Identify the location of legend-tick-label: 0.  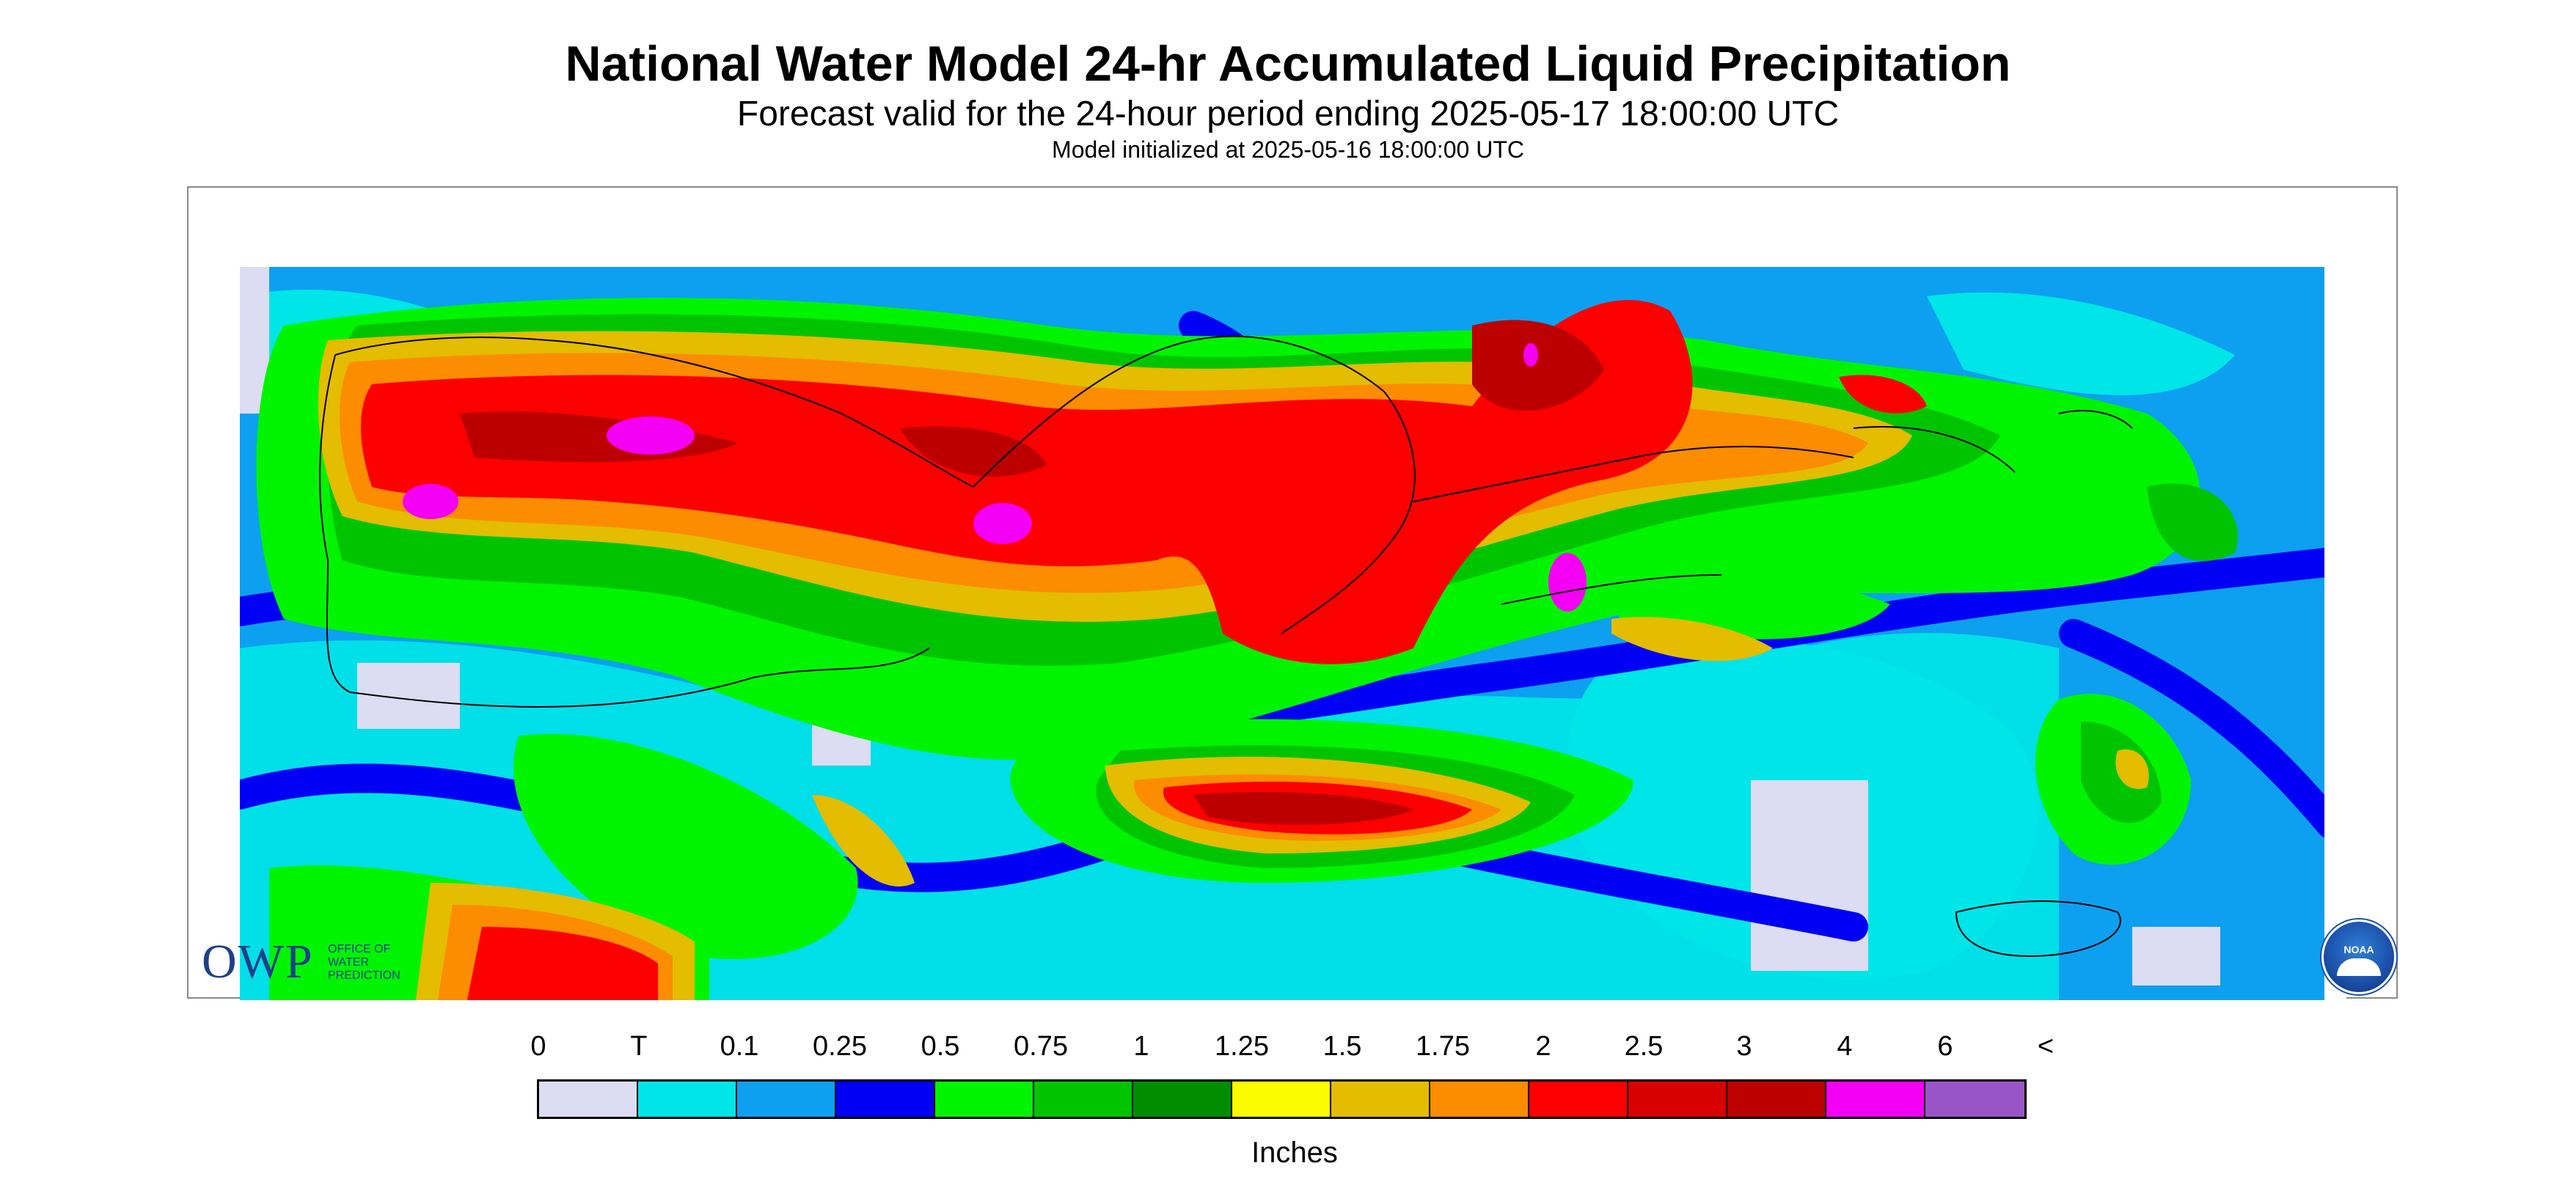
(538, 1046).